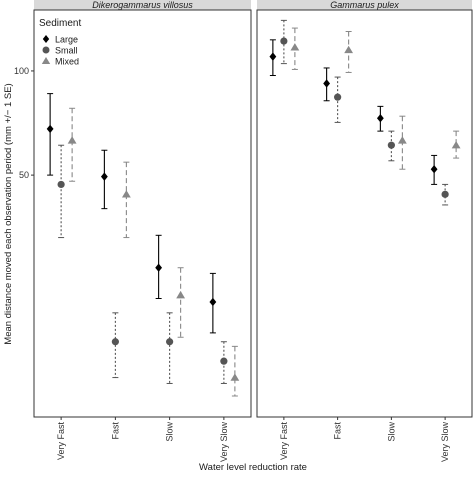  What do you see at coordinates (21, 71) in the screenshot?
I see `y-tick-label: 100` at bounding box center [21, 71].